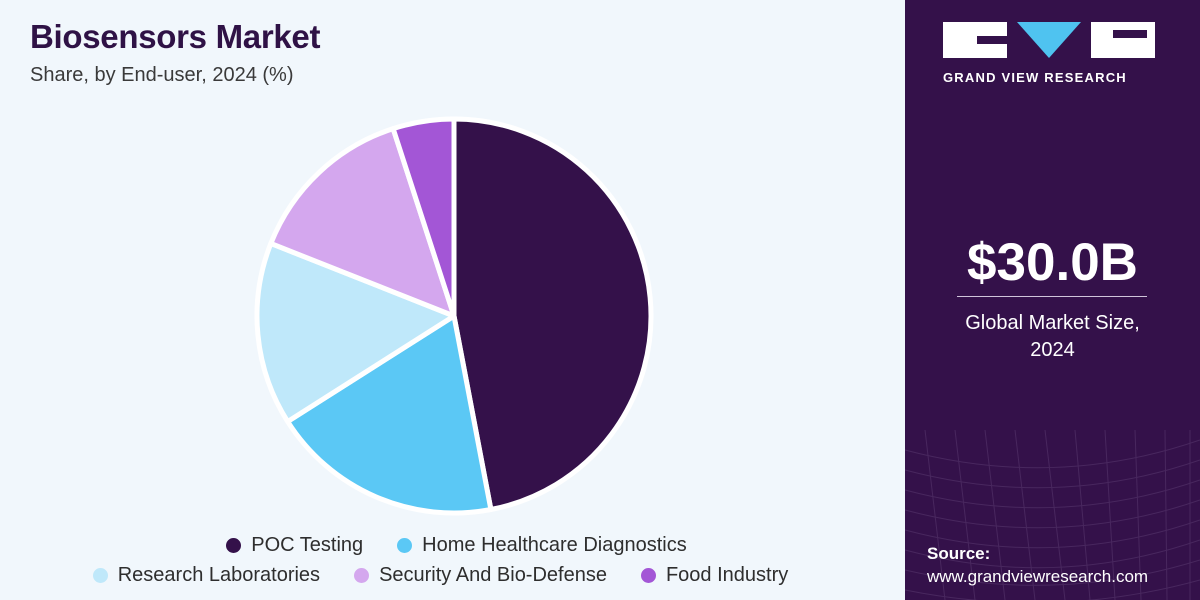 The width and height of the screenshot is (1200, 600). Describe the element at coordinates (1052, 262) in the screenshot. I see `market-size-value: $30.0B` at that location.